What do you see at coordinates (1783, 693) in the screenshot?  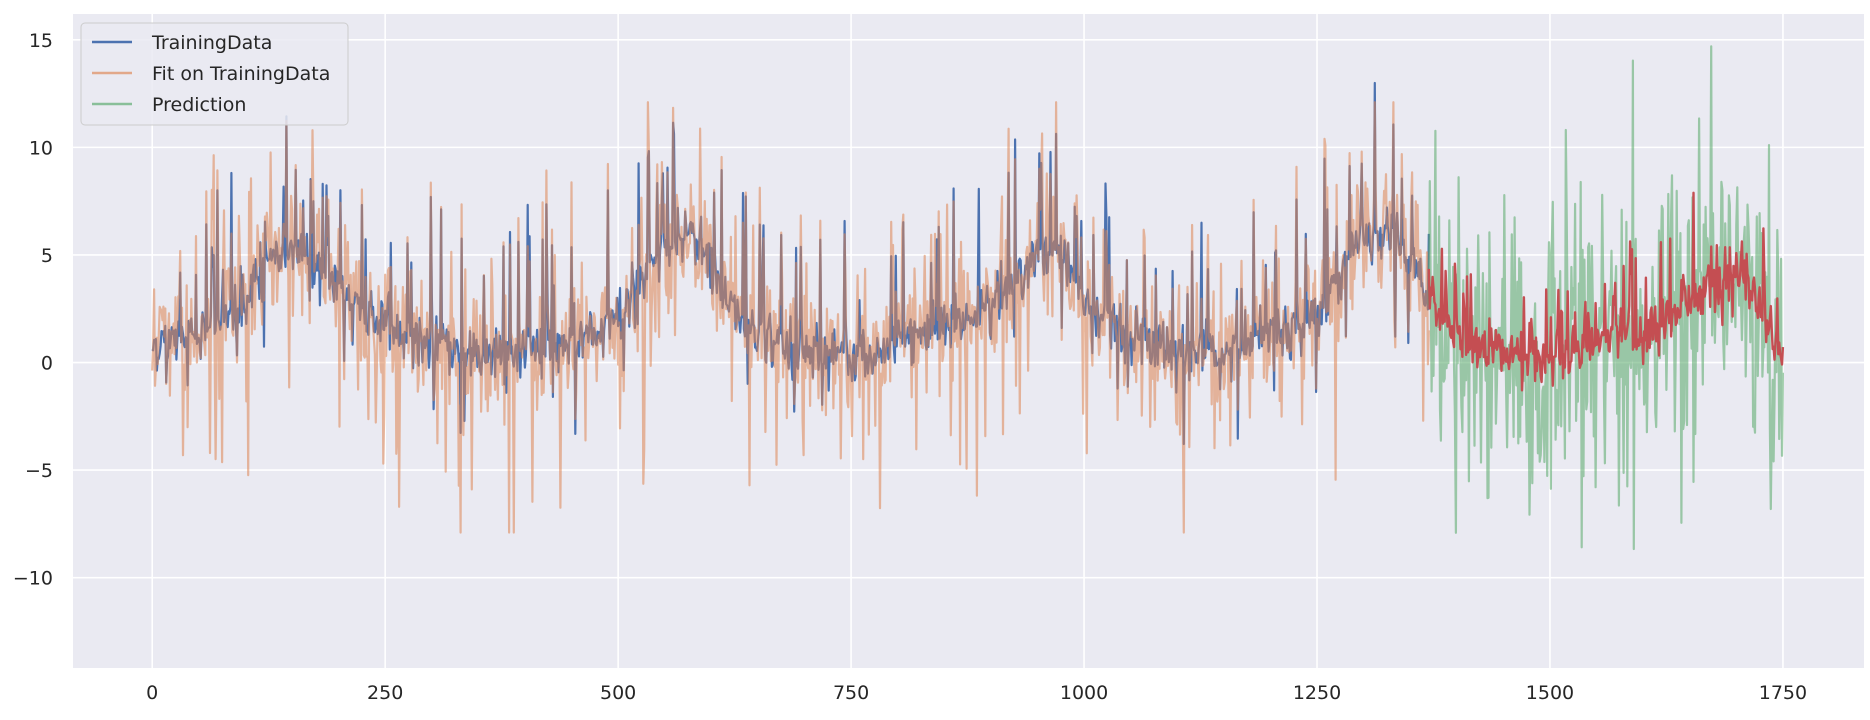 I see `x-tick-label: 1750` at bounding box center [1783, 693].